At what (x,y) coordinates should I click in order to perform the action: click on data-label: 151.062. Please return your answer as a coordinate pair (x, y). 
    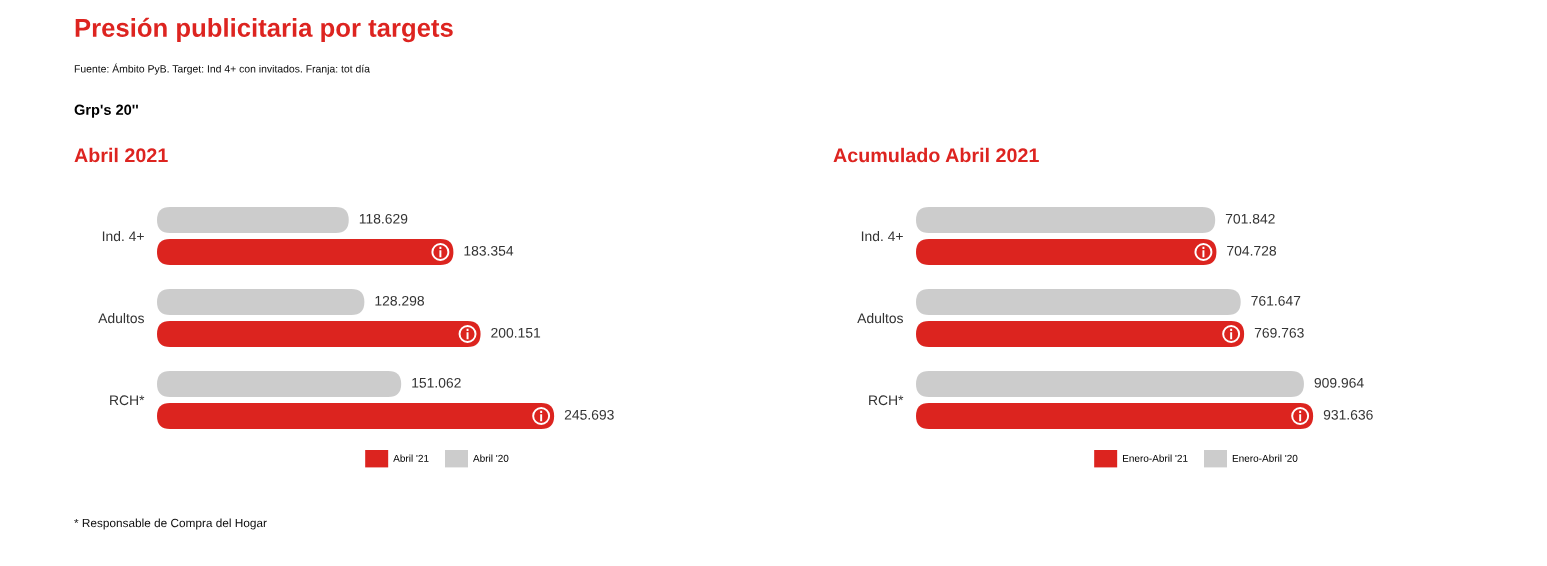
    Looking at the image, I should click on (436, 382).